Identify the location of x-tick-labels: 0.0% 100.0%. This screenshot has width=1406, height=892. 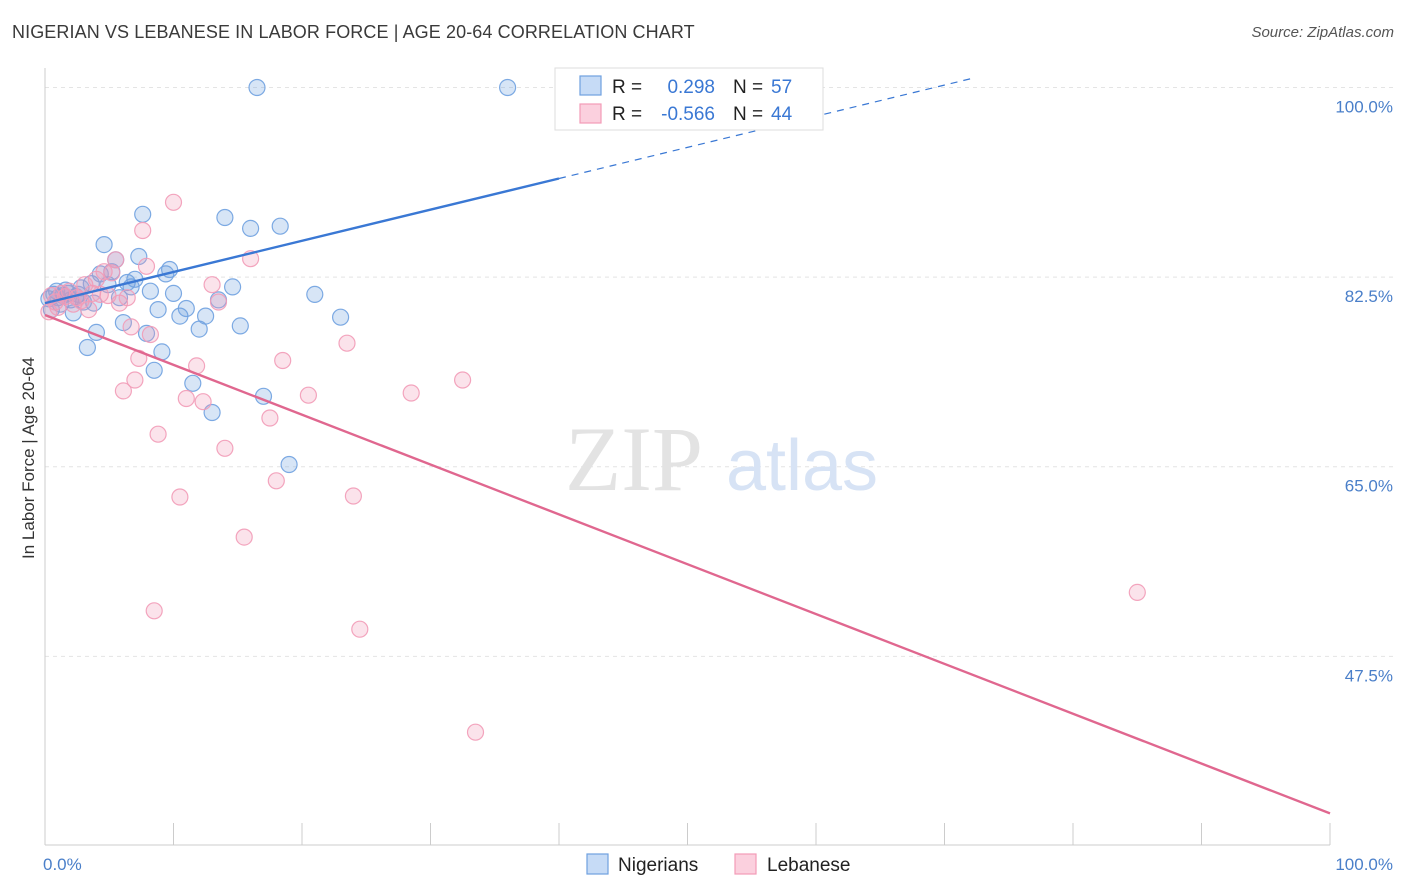
(718, 864).